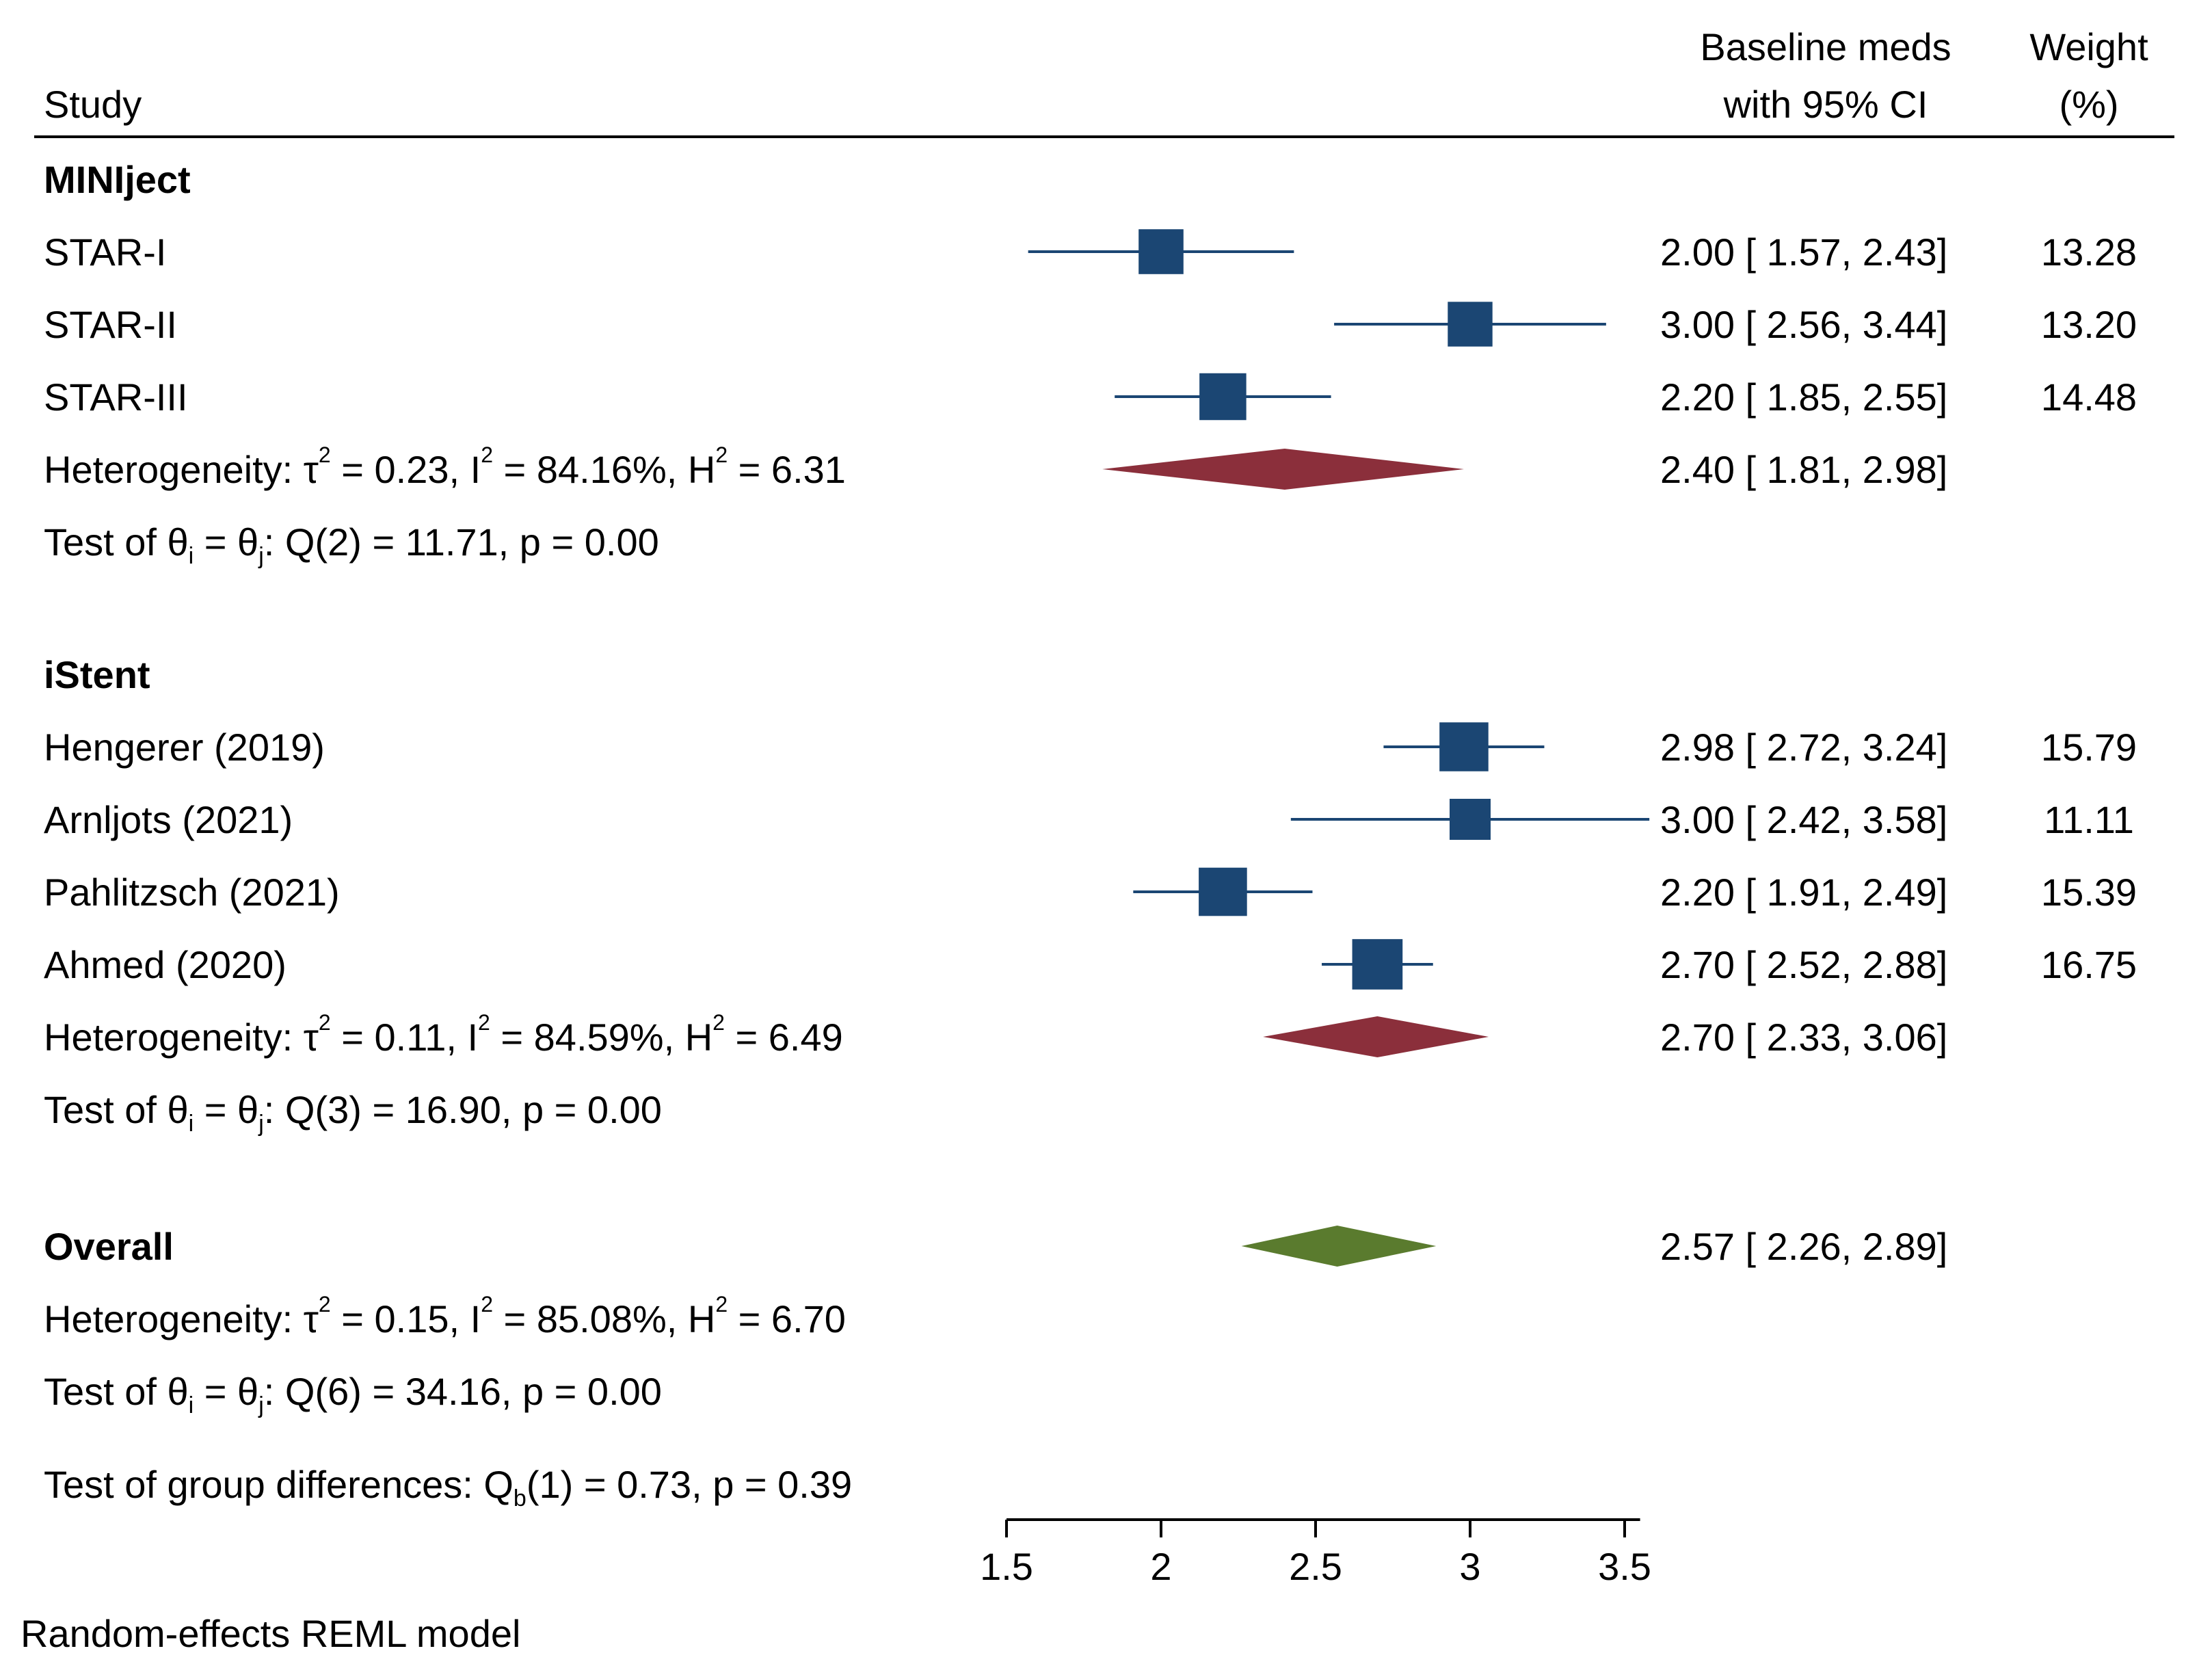 Image resolution: width=2212 pixels, height=1666 pixels. I want to click on group-effect-text: 2.70 [ 2.33, 3.06], so click(1804, 1037).